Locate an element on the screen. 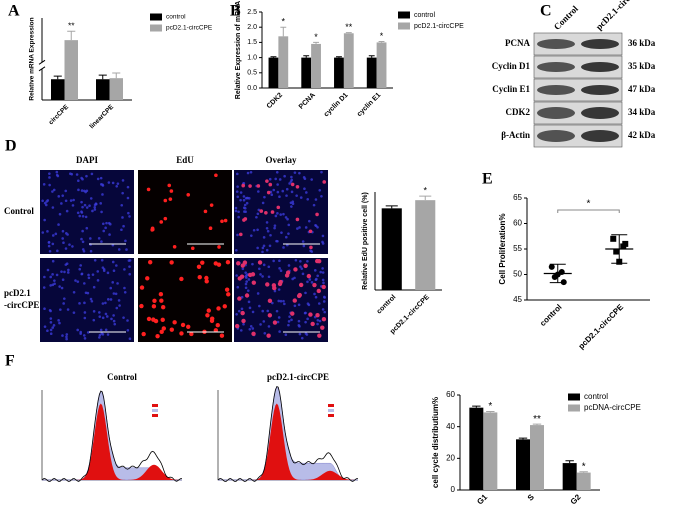 This screenshot has height=513, width=685. x-tick-label: CDK2 is located at coordinates (275, 101).